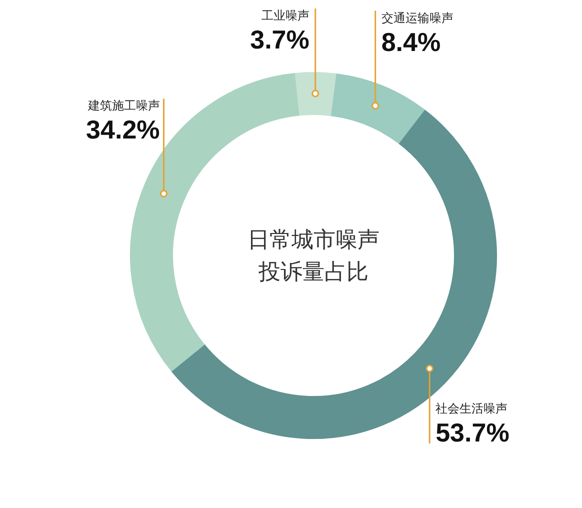  Describe the element at coordinates (473, 432) in the screenshot. I see `data-label: 53.7%` at that location.